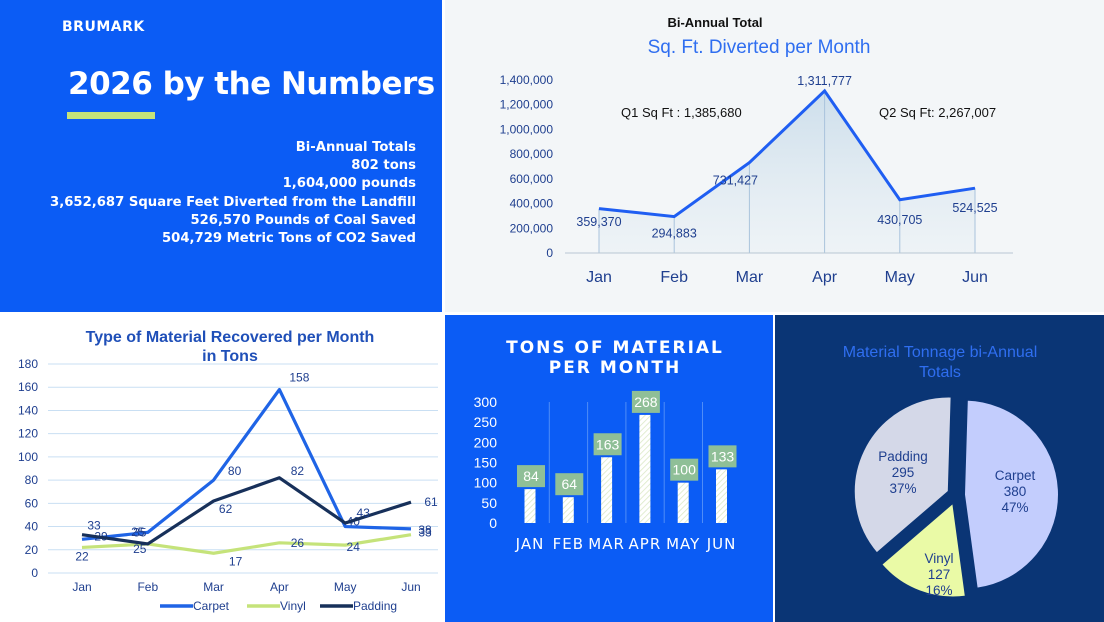 The width and height of the screenshot is (1104, 622). Describe the element at coordinates (32, 527) in the screenshot. I see `y-tick-label: 40` at that location.